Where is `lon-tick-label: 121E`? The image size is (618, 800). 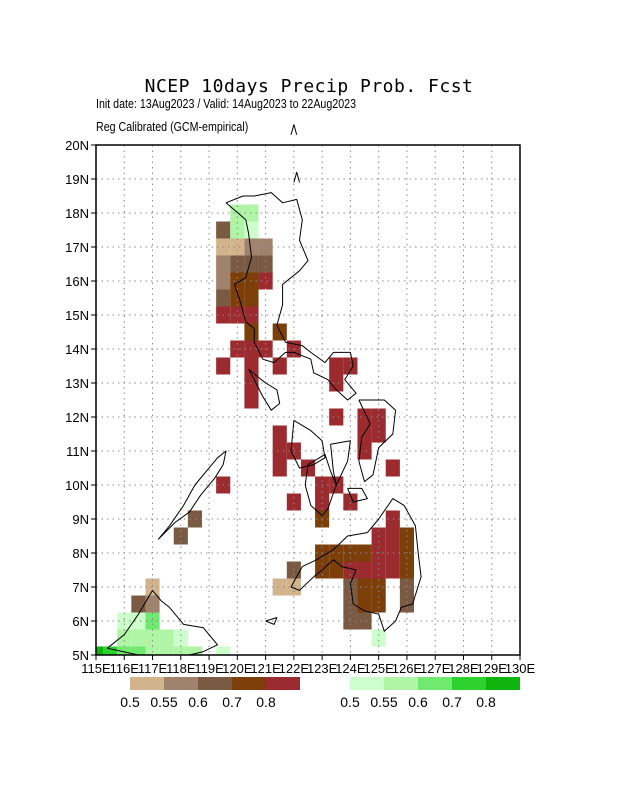 lon-tick-label: 121E is located at coordinates (265, 668).